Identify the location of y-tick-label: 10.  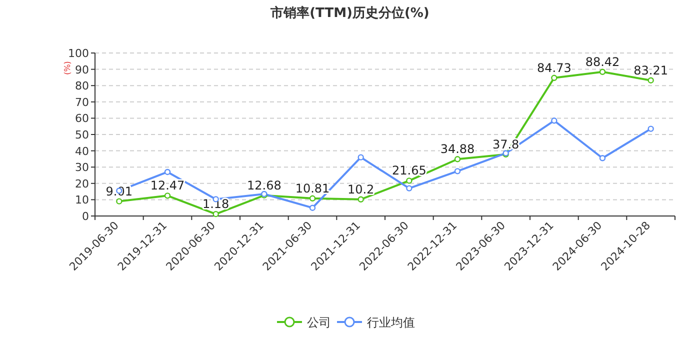
(82, 200).